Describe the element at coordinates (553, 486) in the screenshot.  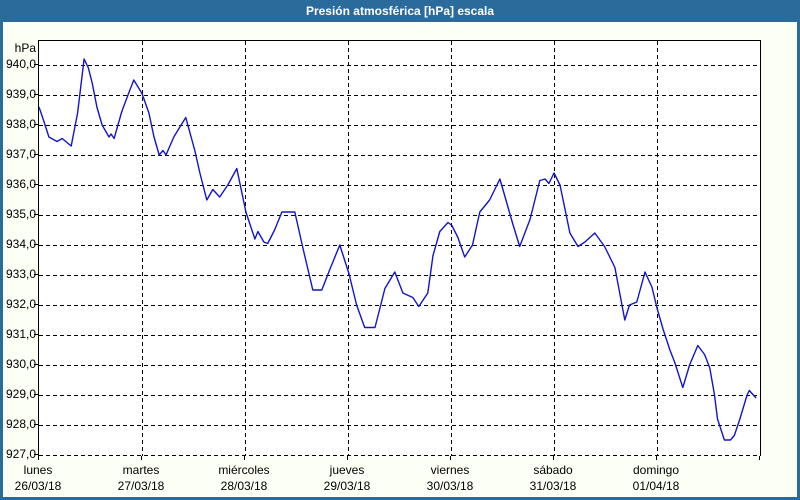
I see `x-date-label: 31/03/18` at that location.